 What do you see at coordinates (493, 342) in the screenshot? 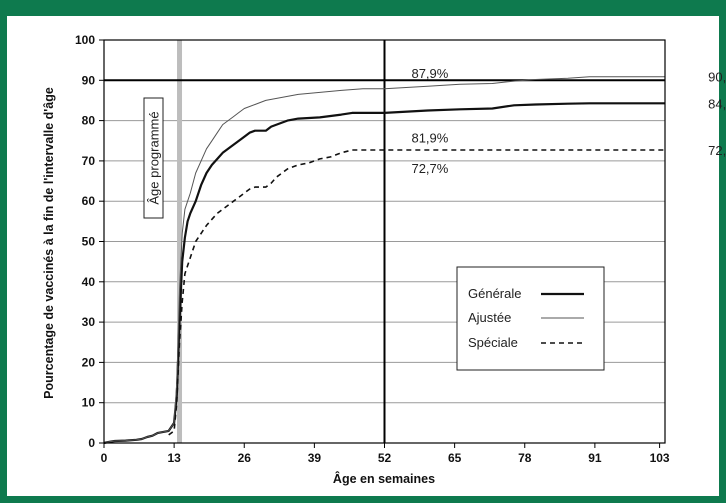
I see `legend-label-speciale: Spéciale` at bounding box center [493, 342].